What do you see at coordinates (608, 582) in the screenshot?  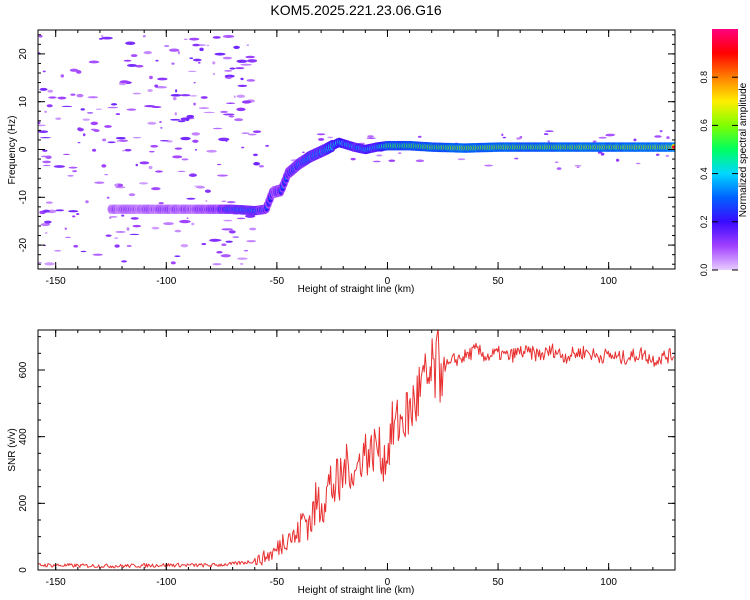 I see `x-tick-label: 100` at bounding box center [608, 582].